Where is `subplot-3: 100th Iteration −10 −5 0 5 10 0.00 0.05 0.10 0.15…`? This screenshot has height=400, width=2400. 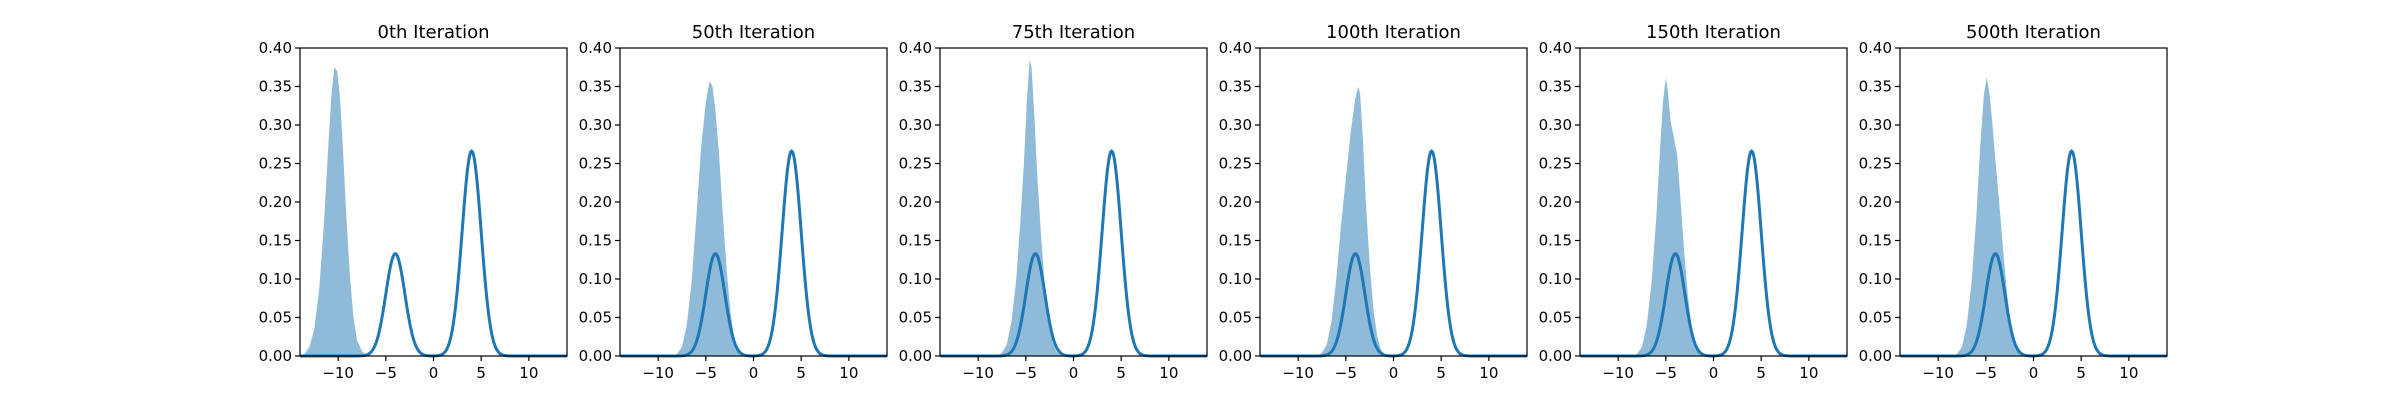 subplot-3: 100th Iteration −10 −5 0 5 10 0.00 0.05 0.10 0.15… is located at coordinates (1373, 202).